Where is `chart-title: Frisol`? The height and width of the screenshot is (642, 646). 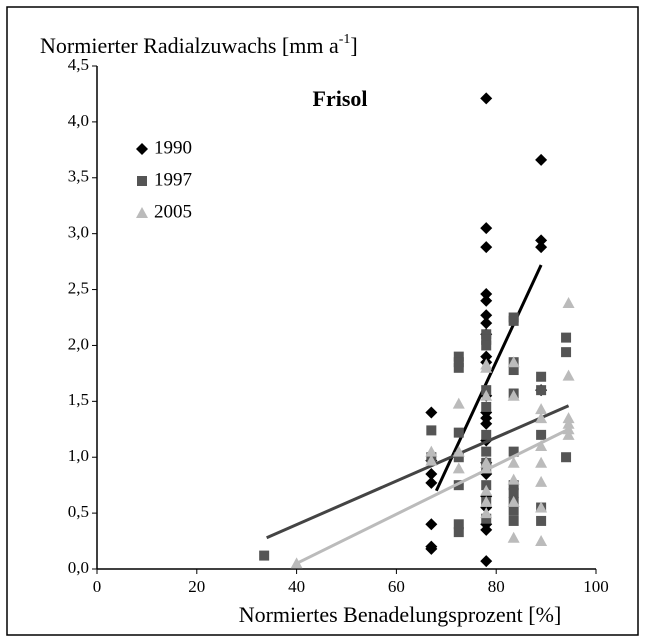 chart-title: Frisol is located at coordinates (340, 98).